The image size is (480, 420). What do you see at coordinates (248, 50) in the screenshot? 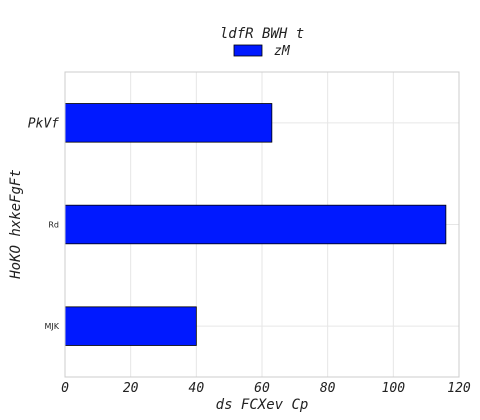
I see `legend-swatch` at bounding box center [248, 50].